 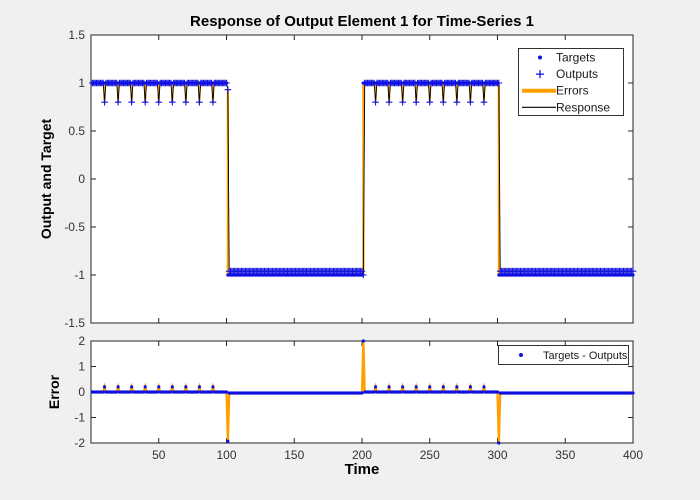 What do you see at coordinates (226, 455) in the screenshot?
I see `x-tick-label: 100` at bounding box center [226, 455].